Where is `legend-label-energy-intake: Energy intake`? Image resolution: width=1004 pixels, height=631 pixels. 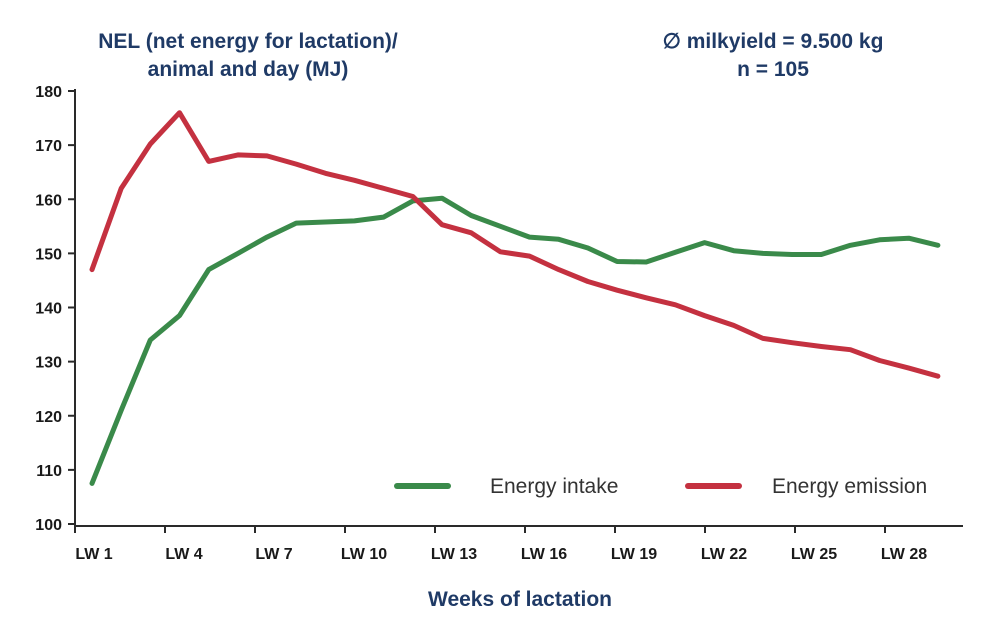 legend-label-energy-intake: Energy intake is located at coordinates (554, 486).